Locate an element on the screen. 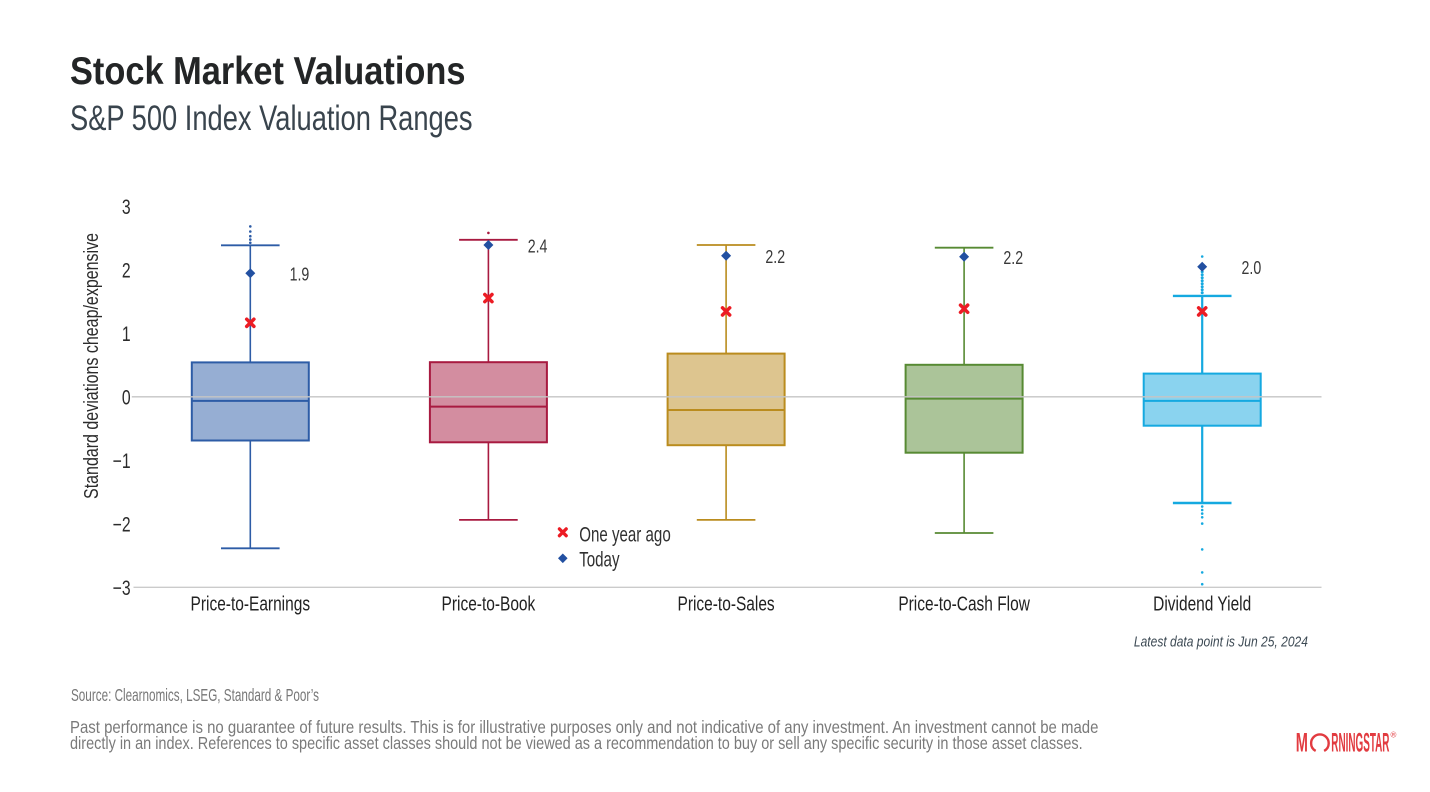  svg-text: −3 is located at coordinates (122, 588).